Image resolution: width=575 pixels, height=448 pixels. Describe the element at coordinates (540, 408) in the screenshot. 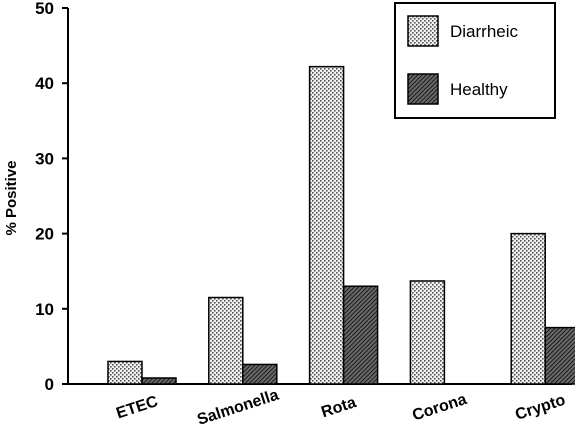

I see `x-category-label: Crypto` at that location.